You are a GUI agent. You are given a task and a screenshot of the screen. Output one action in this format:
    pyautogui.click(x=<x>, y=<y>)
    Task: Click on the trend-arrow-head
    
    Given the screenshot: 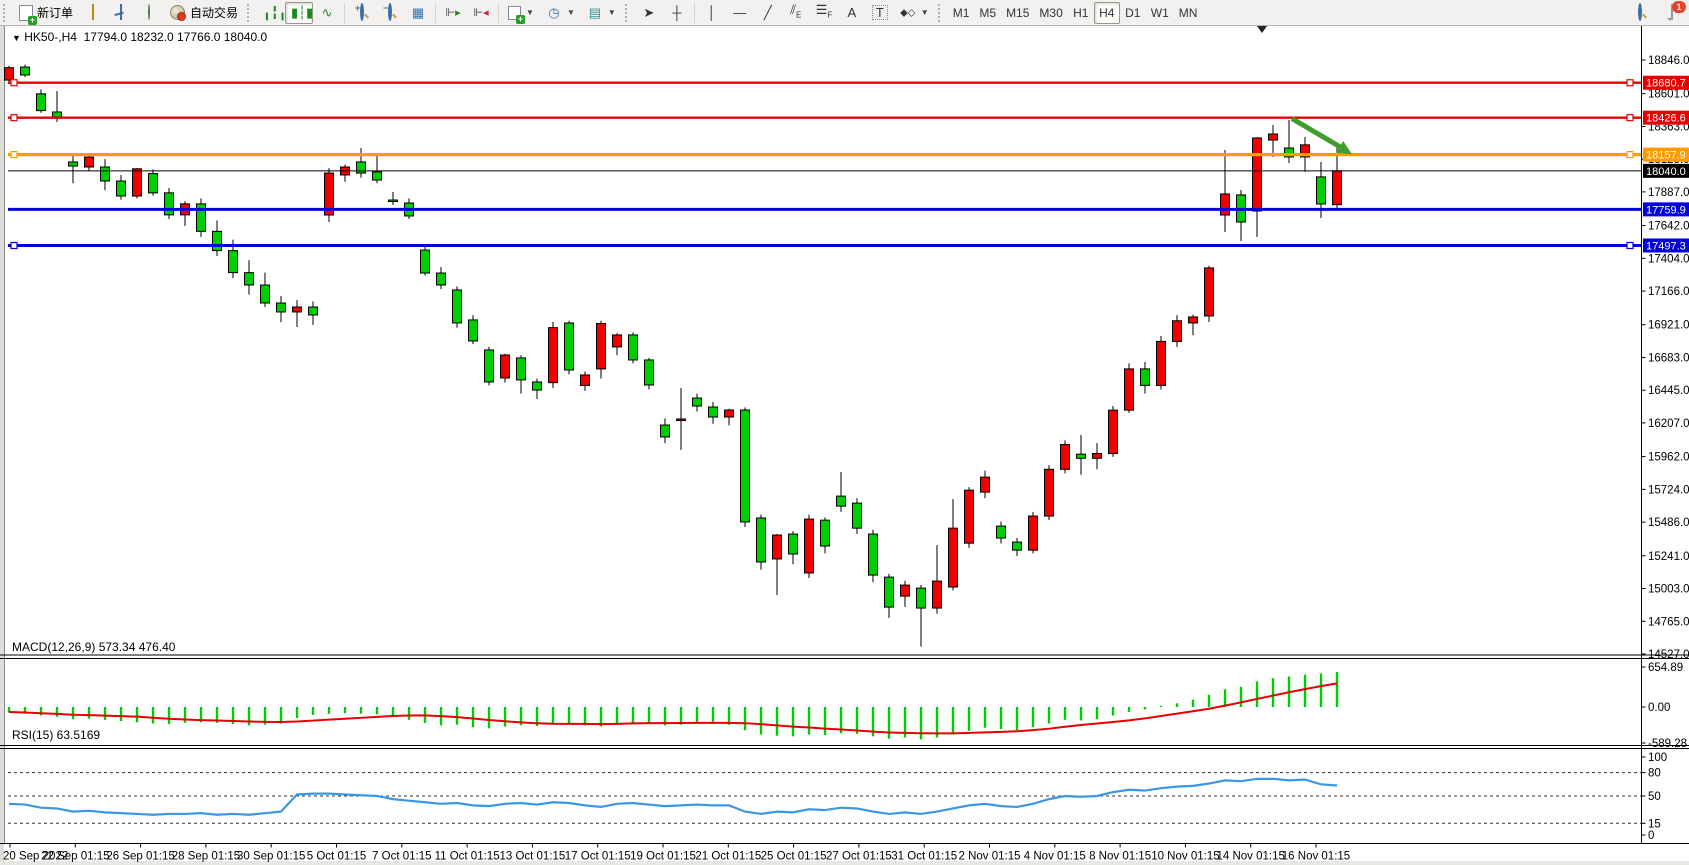 What is the action you would take?
    pyautogui.click(x=1344, y=148)
    